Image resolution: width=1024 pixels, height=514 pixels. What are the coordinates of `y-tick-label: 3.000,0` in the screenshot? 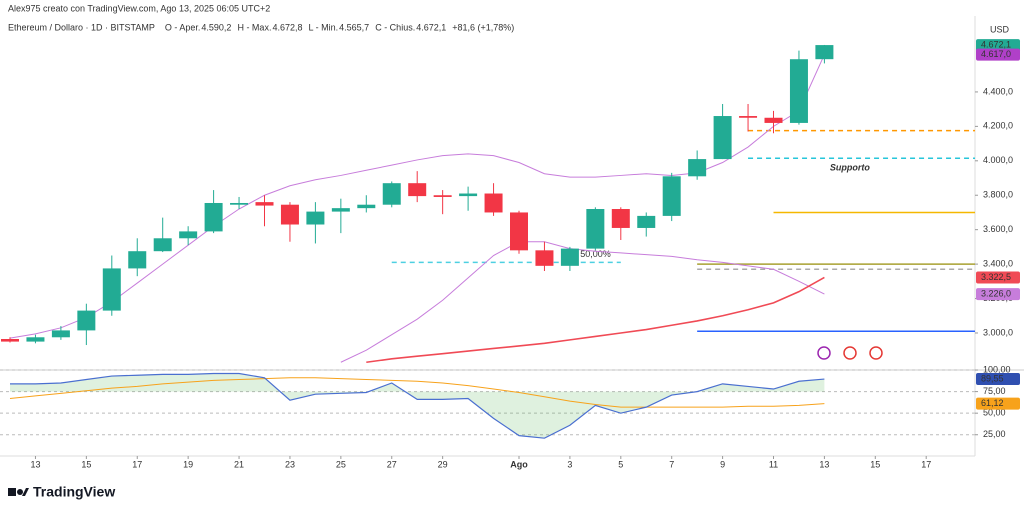 It's located at (998, 332).